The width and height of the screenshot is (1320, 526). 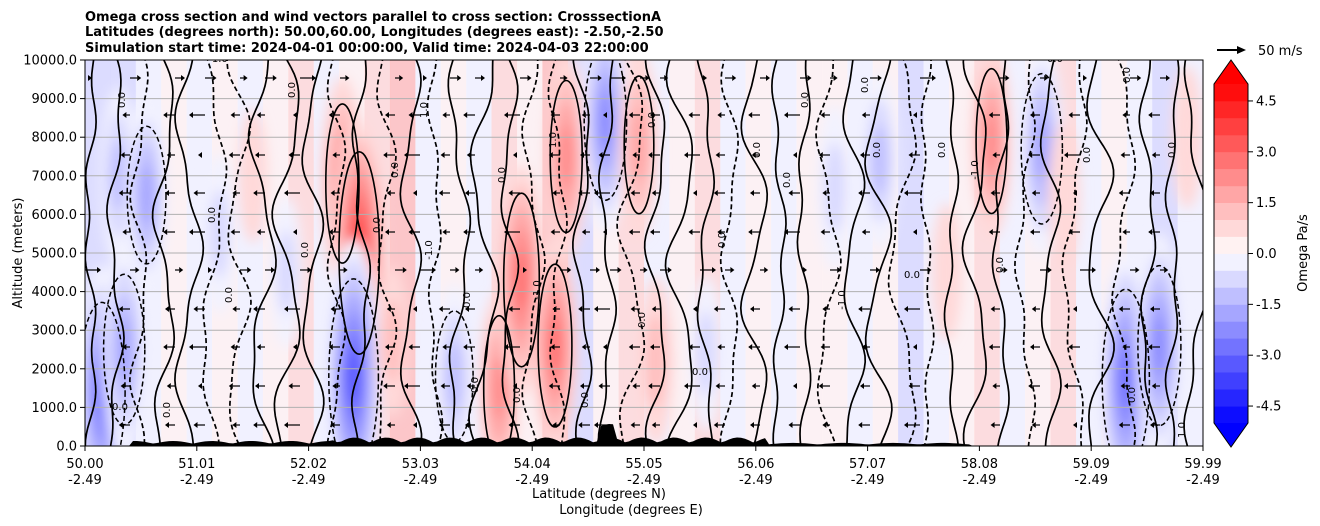 I want to click on x-tick-label-lat: 56.06, so click(x=755, y=464).